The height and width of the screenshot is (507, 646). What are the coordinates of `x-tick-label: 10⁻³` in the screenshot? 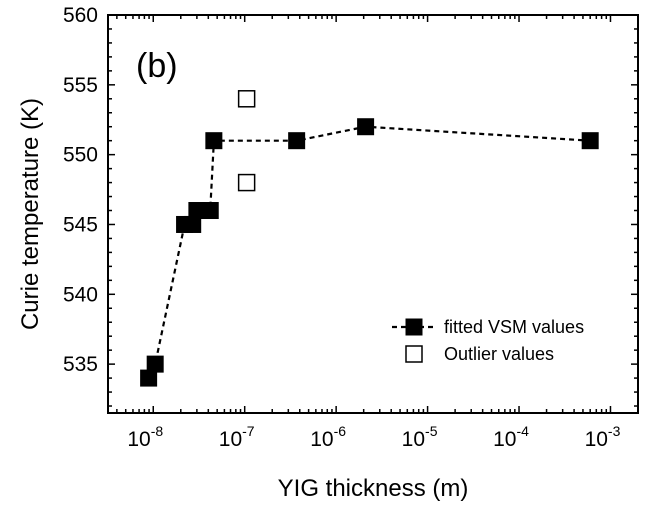 It's located at (603, 437).